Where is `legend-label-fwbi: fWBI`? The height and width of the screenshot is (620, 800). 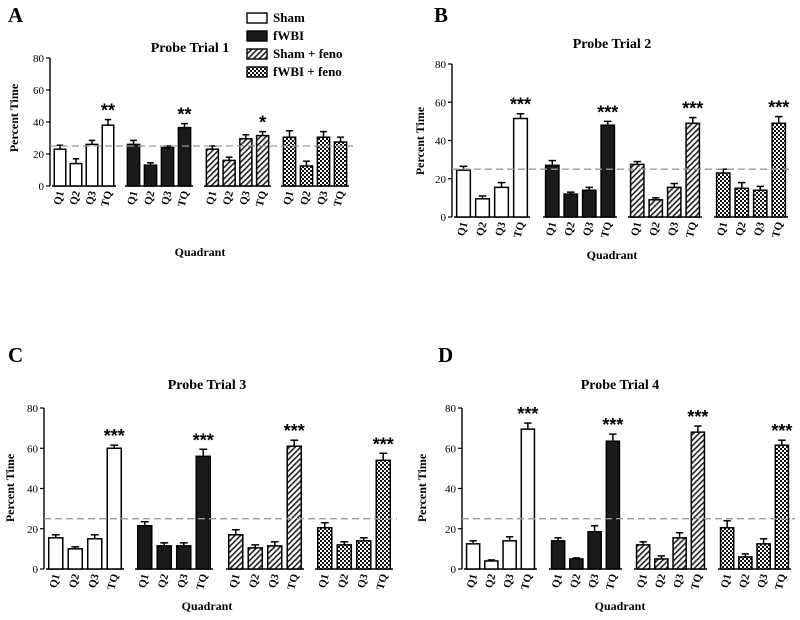 legend-label-fwbi: fWBI is located at coordinates (288, 35).